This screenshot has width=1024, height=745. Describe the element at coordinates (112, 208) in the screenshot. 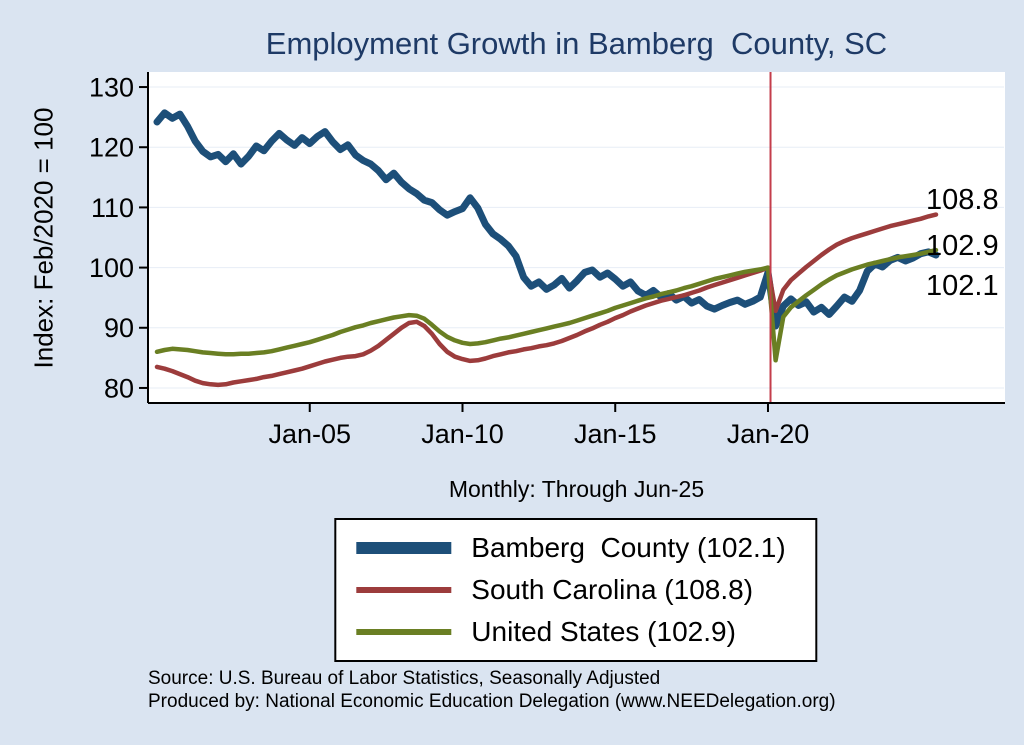

I see `y-tick-label: 110` at that location.